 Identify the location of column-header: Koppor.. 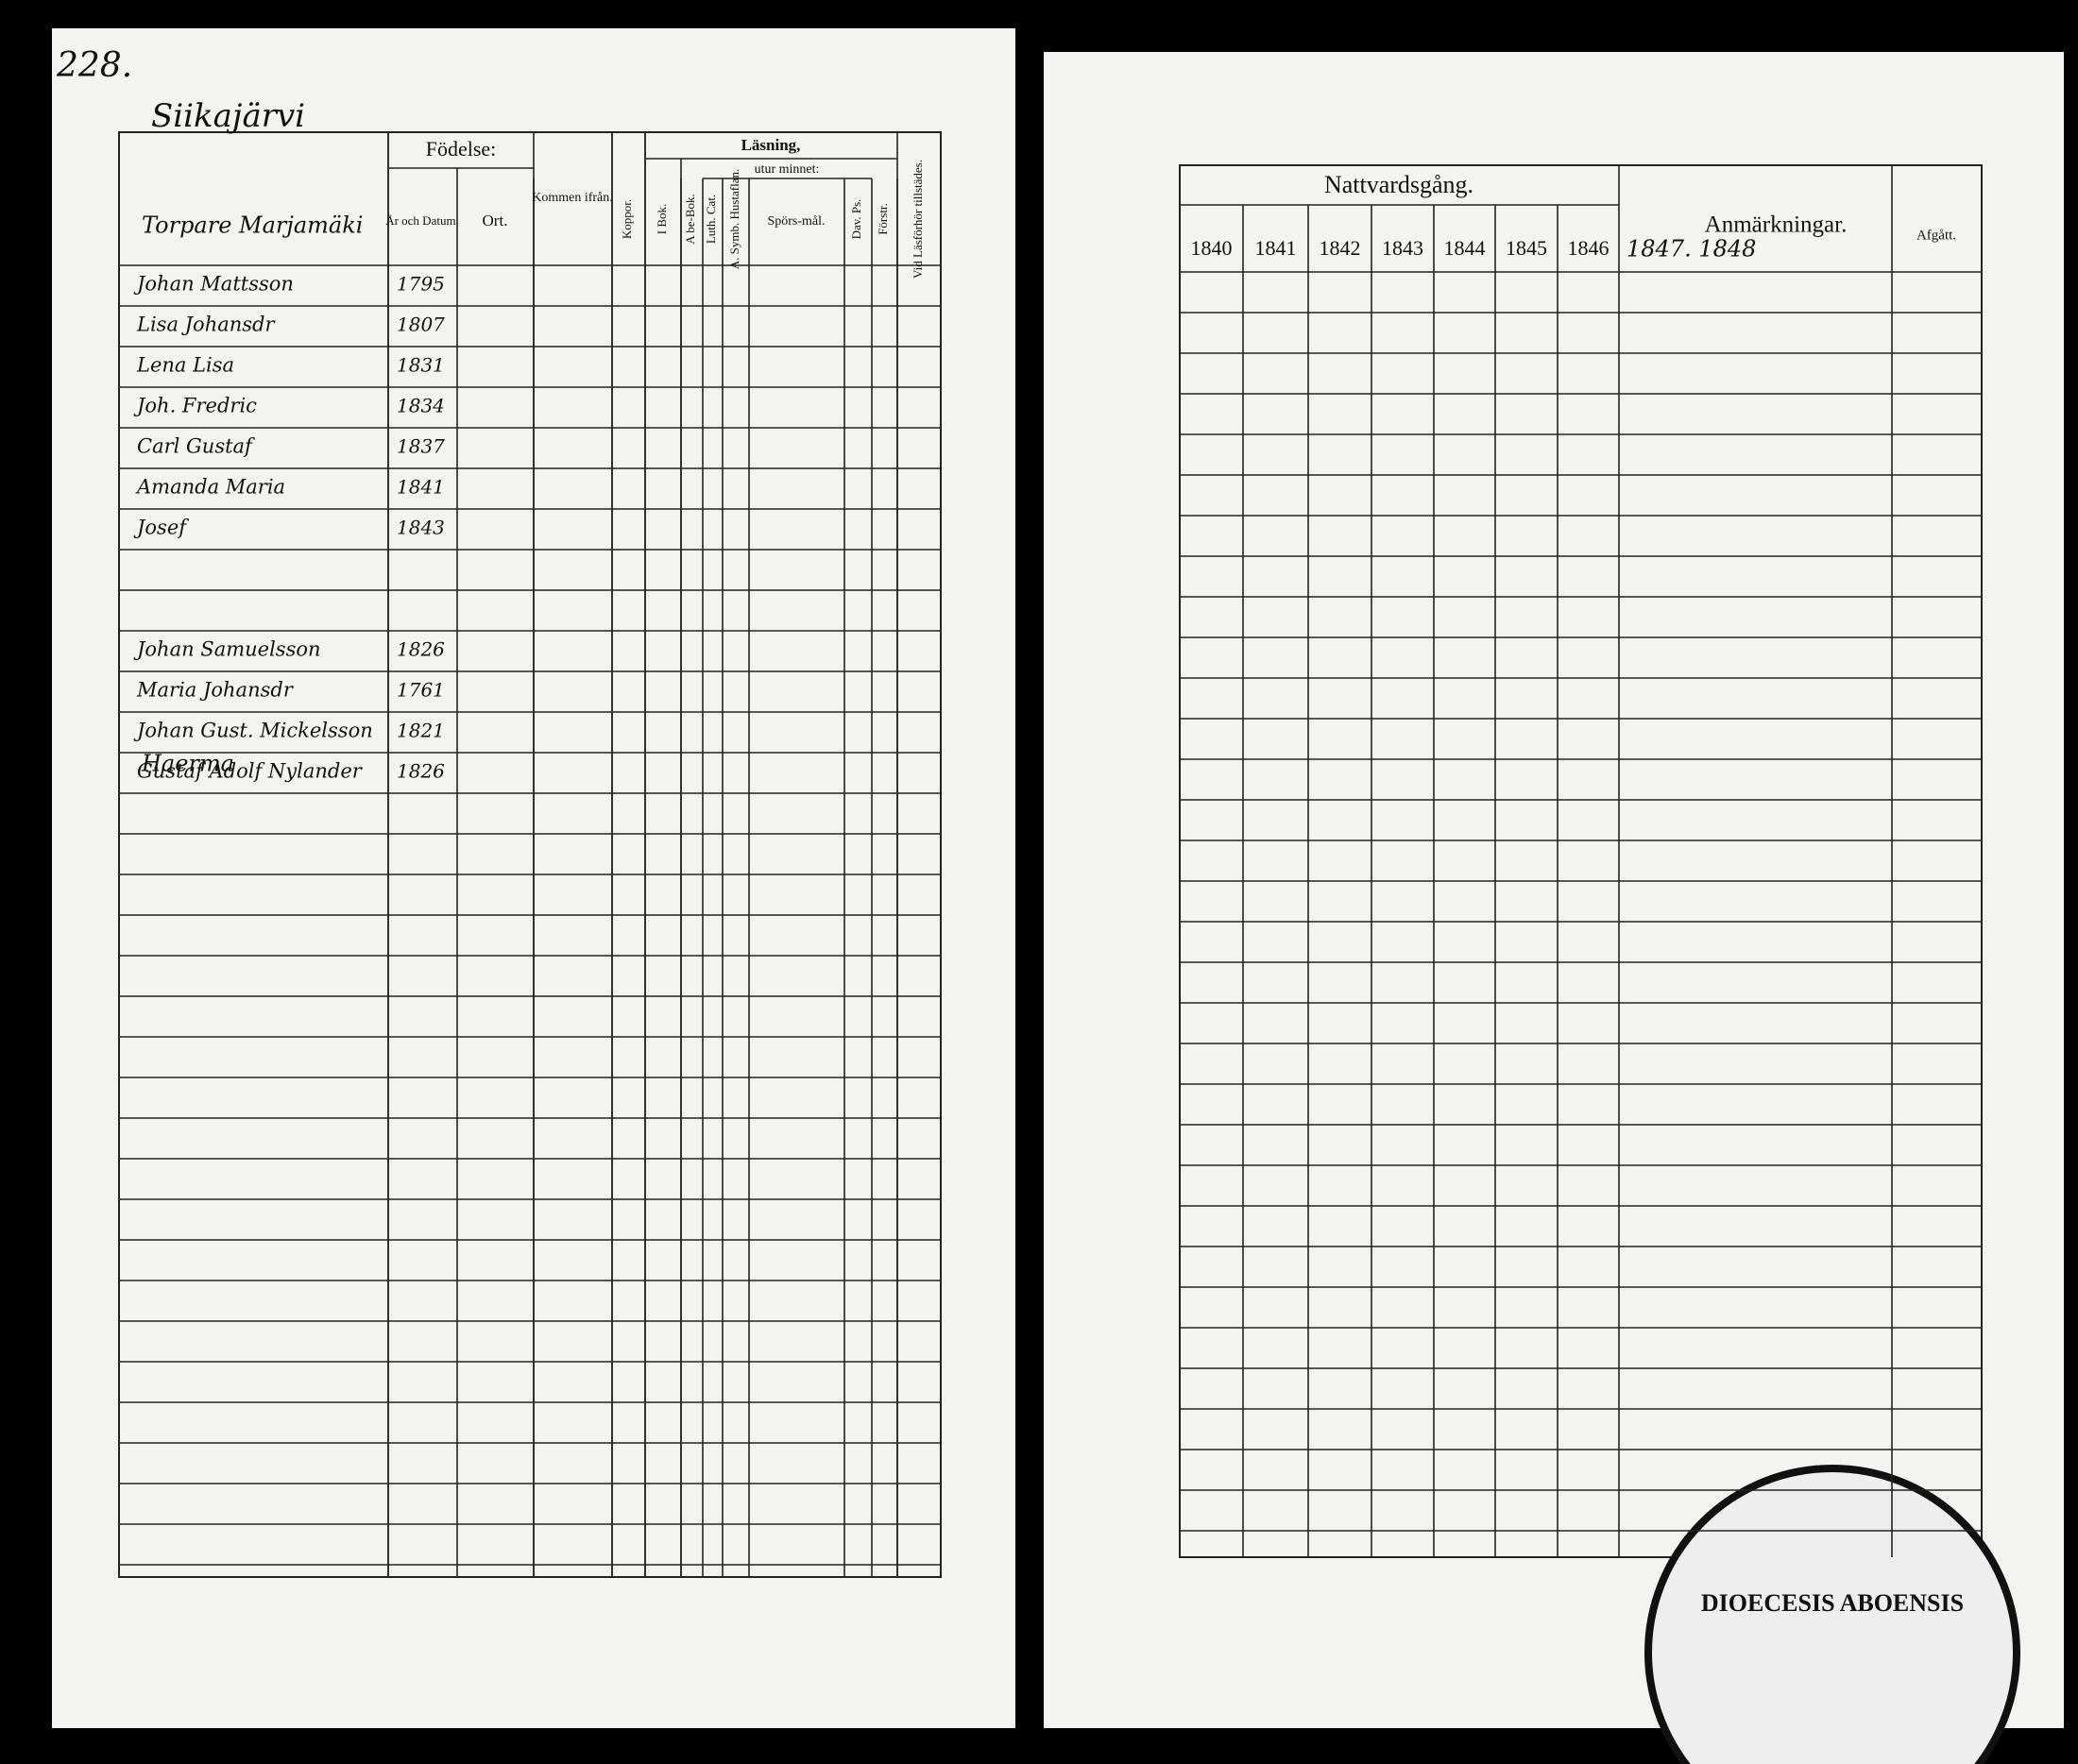
(627, 219).